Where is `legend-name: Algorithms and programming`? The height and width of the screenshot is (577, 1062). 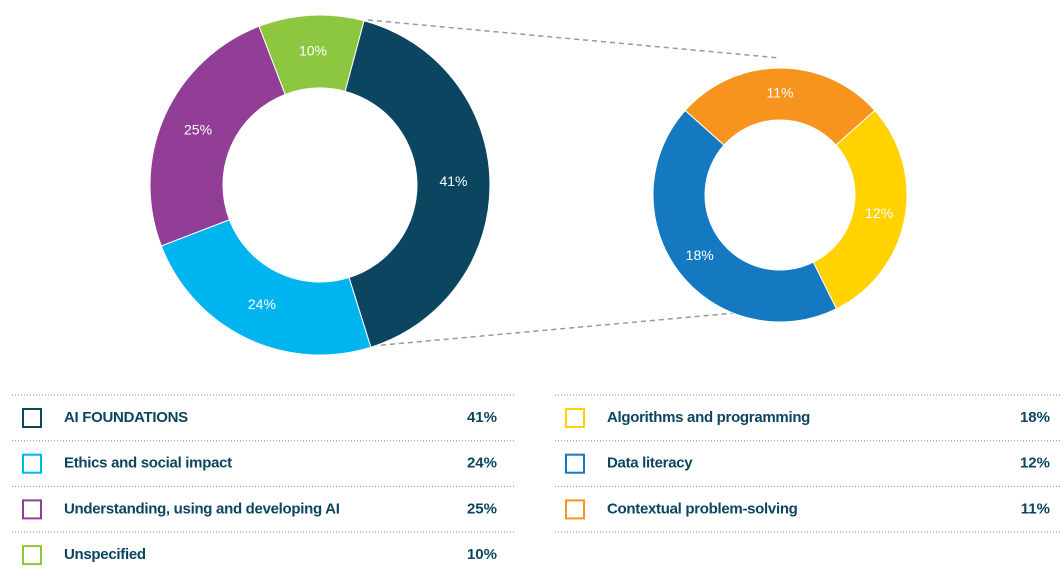 legend-name: Algorithms and programming is located at coordinates (708, 417).